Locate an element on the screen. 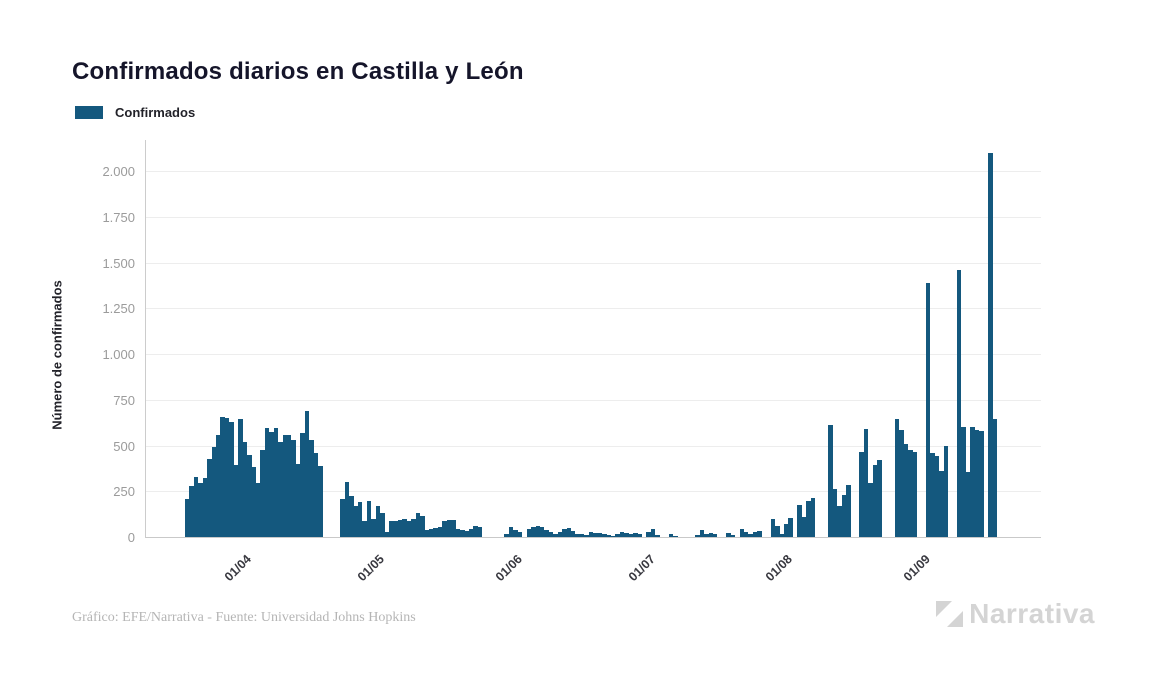  y-tick-label: 0 is located at coordinates (131, 537).